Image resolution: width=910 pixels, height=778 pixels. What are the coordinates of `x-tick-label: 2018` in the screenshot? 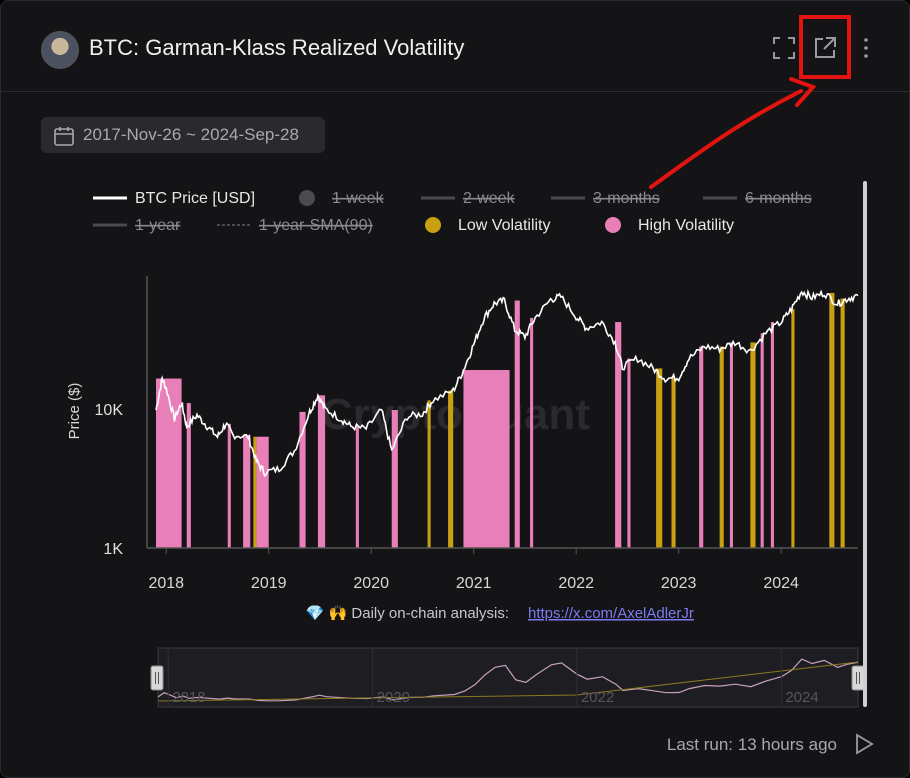 It's located at (166, 583).